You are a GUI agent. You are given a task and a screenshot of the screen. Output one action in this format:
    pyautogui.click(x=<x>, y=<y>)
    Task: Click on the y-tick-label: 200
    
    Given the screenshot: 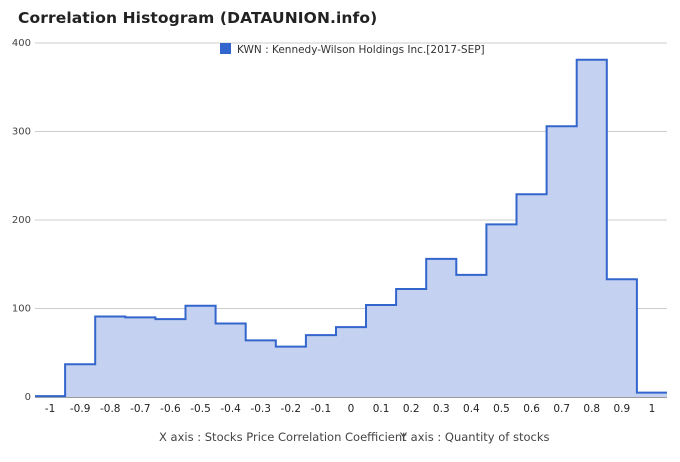 What is the action you would take?
    pyautogui.click(x=21, y=220)
    